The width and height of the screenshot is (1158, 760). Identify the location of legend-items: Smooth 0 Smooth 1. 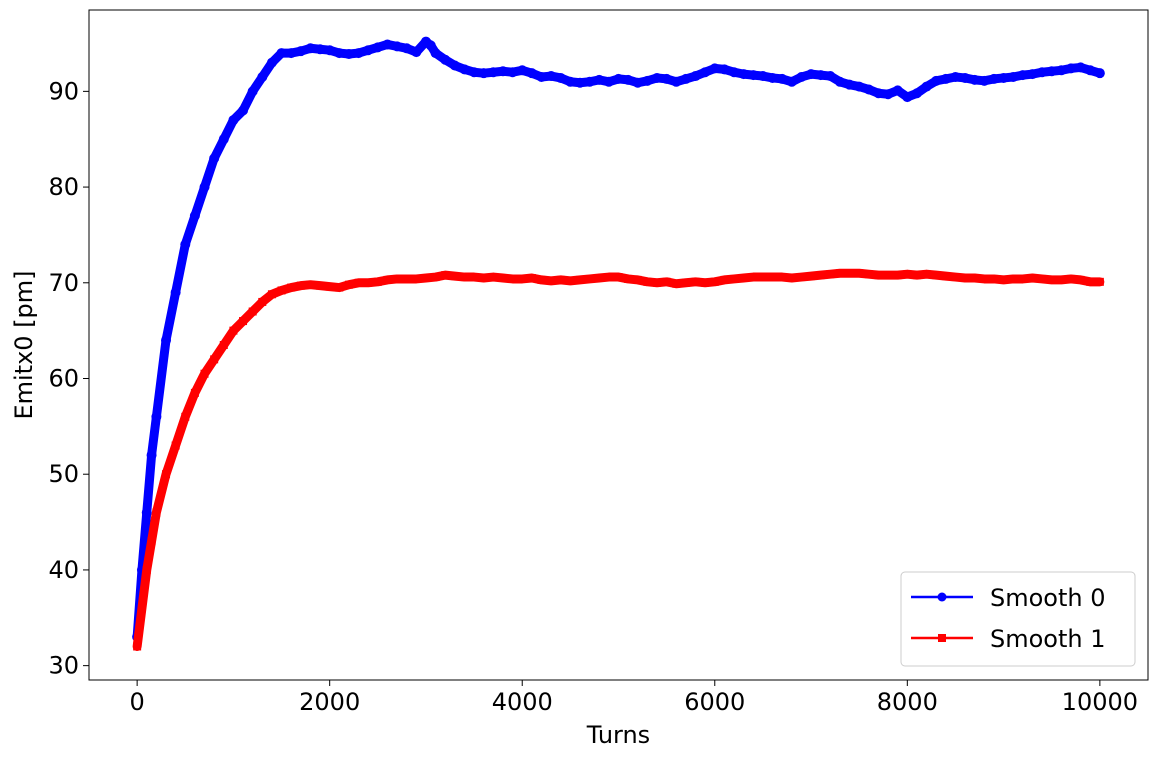
(1008, 618).